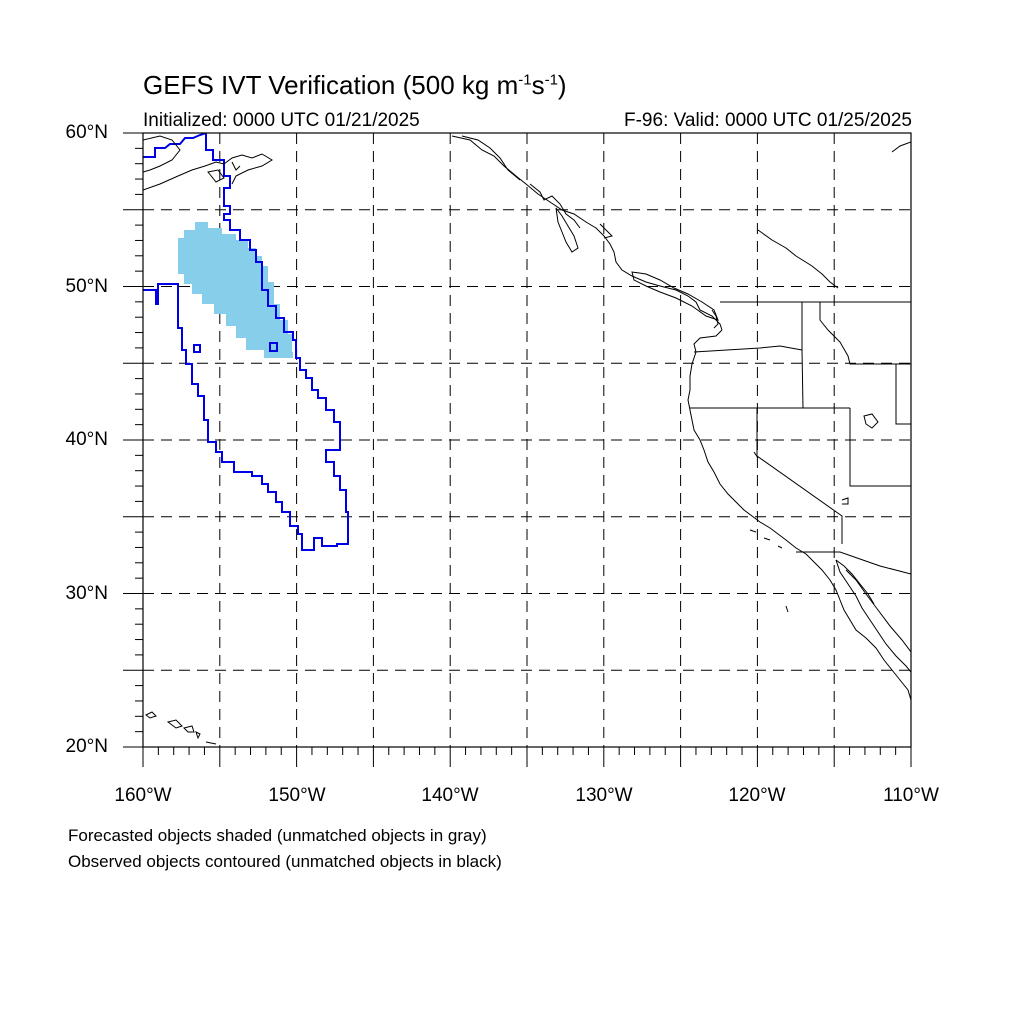 The width and height of the screenshot is (1024, 1024). I want to click on title-end: ), so click(562, 85).